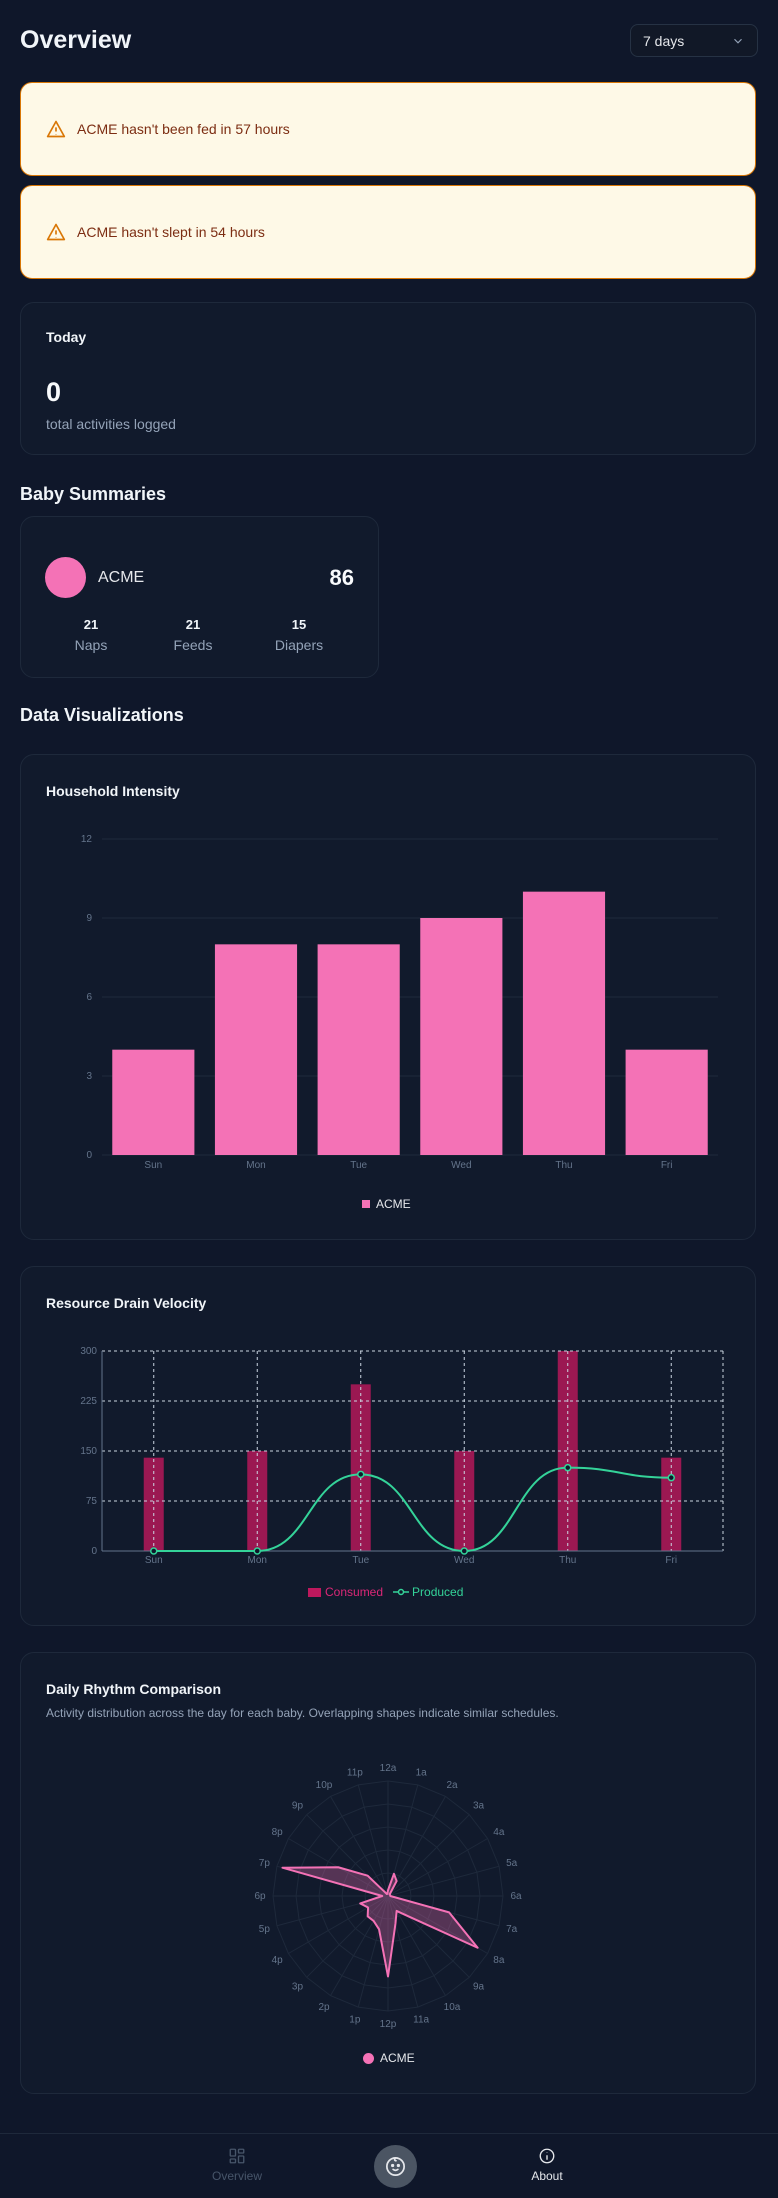 Image resolution: width=778 pixels, height=2198 pixels. What do you see at coordinates (395, 2166) in the screenshot?
I see `baby-center-button` at bounding box center [395, 2166].